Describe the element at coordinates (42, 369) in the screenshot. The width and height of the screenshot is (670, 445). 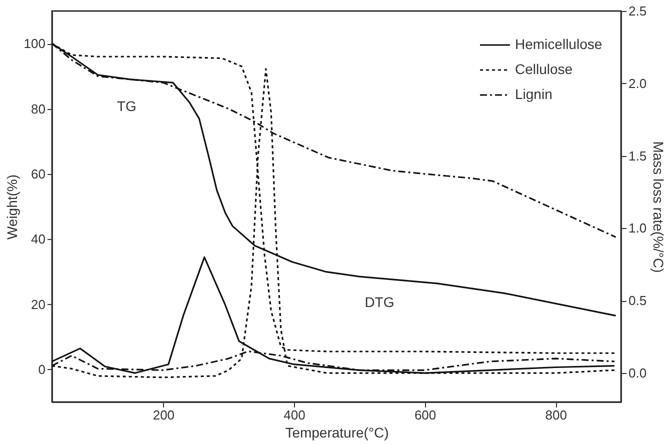
I see `y-tick-label: 0` at that location.